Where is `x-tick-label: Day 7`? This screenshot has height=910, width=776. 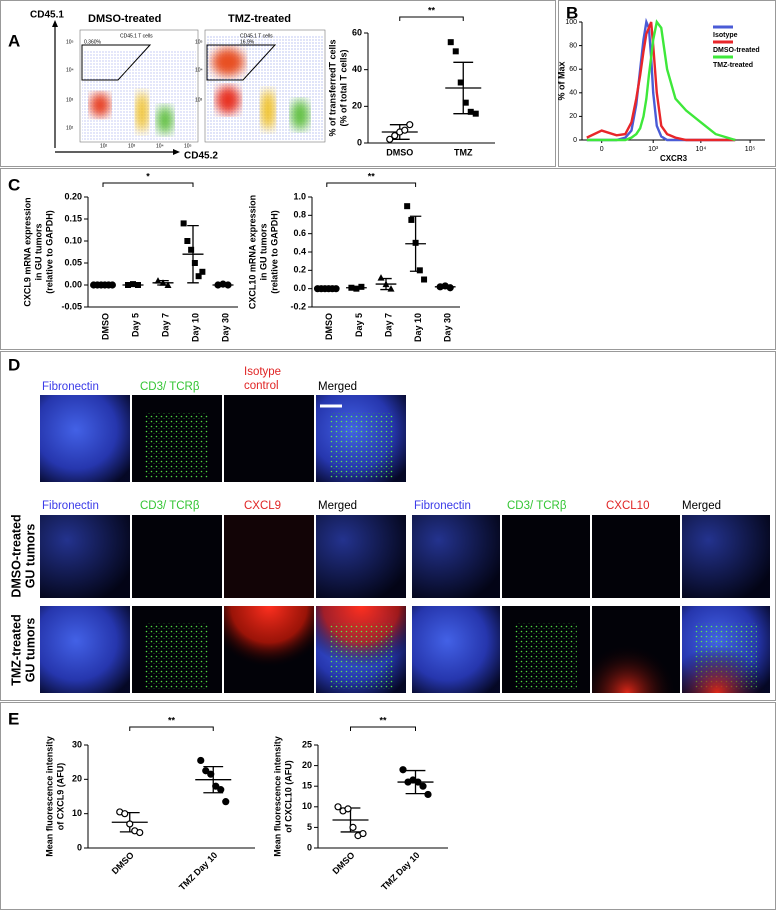 x-tick-label: Day 7 is located at coordinates (165, 325).